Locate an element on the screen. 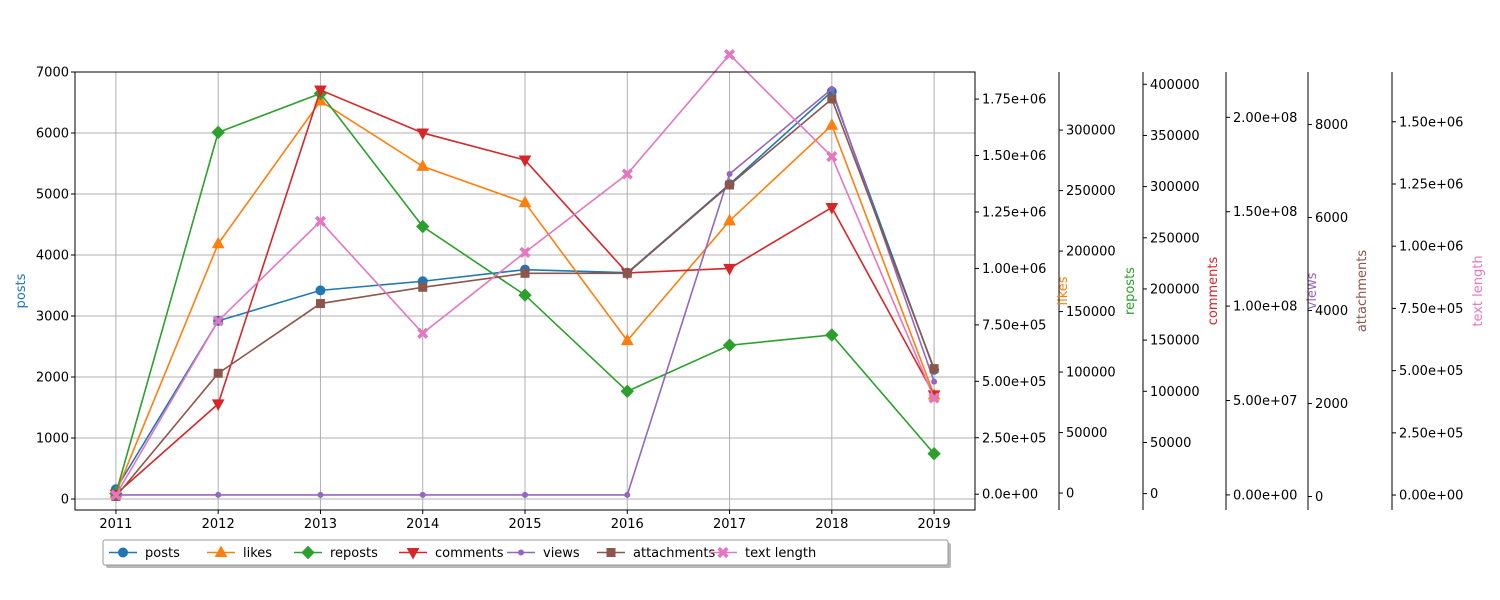 The width and height of the screenshot is (1500, 600). likes-tick-label: 200000 is located at coordinates (1091, 252).